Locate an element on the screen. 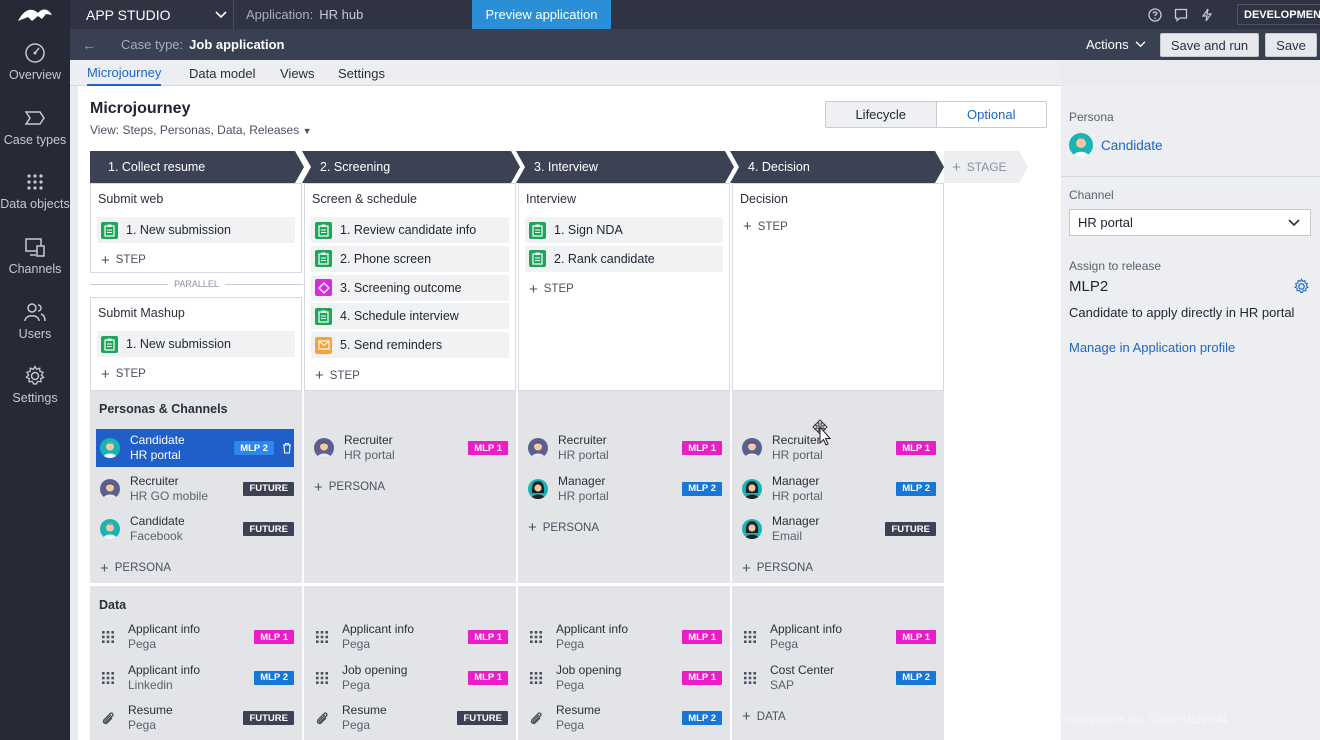 This screenshot has width=1320, height=740. process-step: 1. Sign NDA is located at coordinates (624, 230).